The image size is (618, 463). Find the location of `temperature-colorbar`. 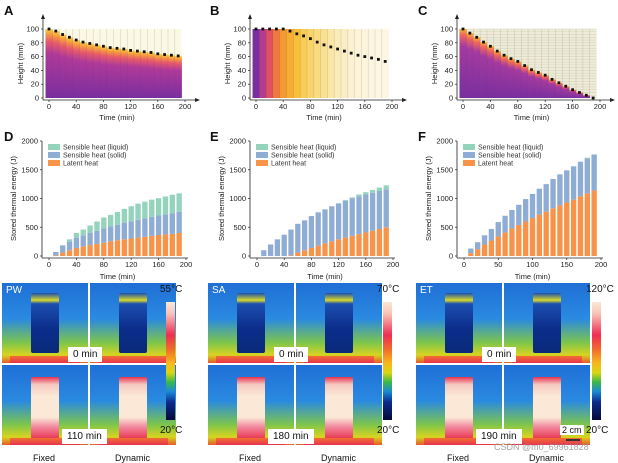

temperature-colorbar is located at coordinates (387, 361).